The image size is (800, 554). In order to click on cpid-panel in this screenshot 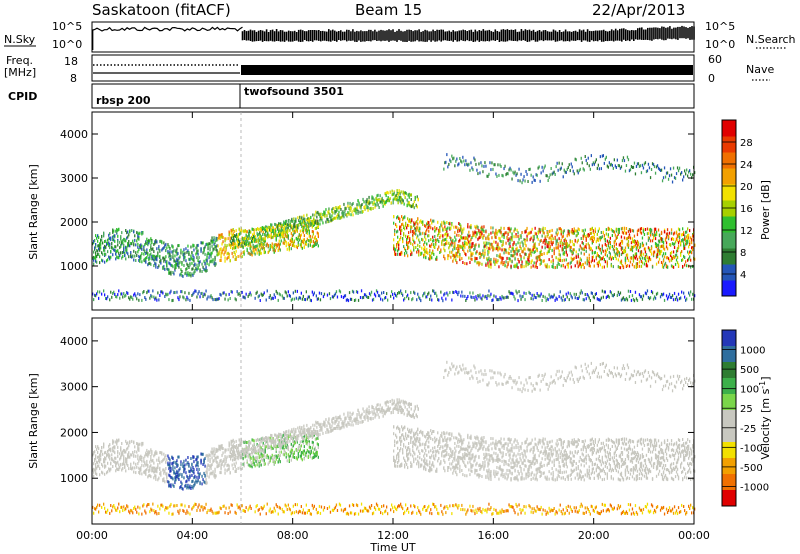, I will do `click(393, 96)`.